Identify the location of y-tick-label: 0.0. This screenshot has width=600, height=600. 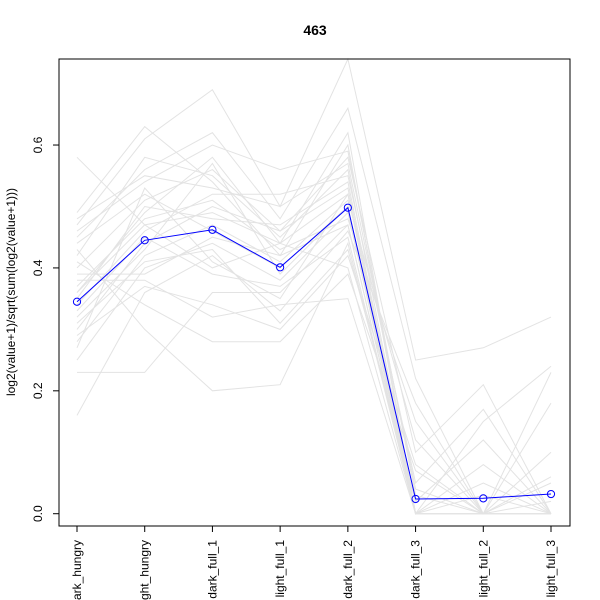
(38, 513).